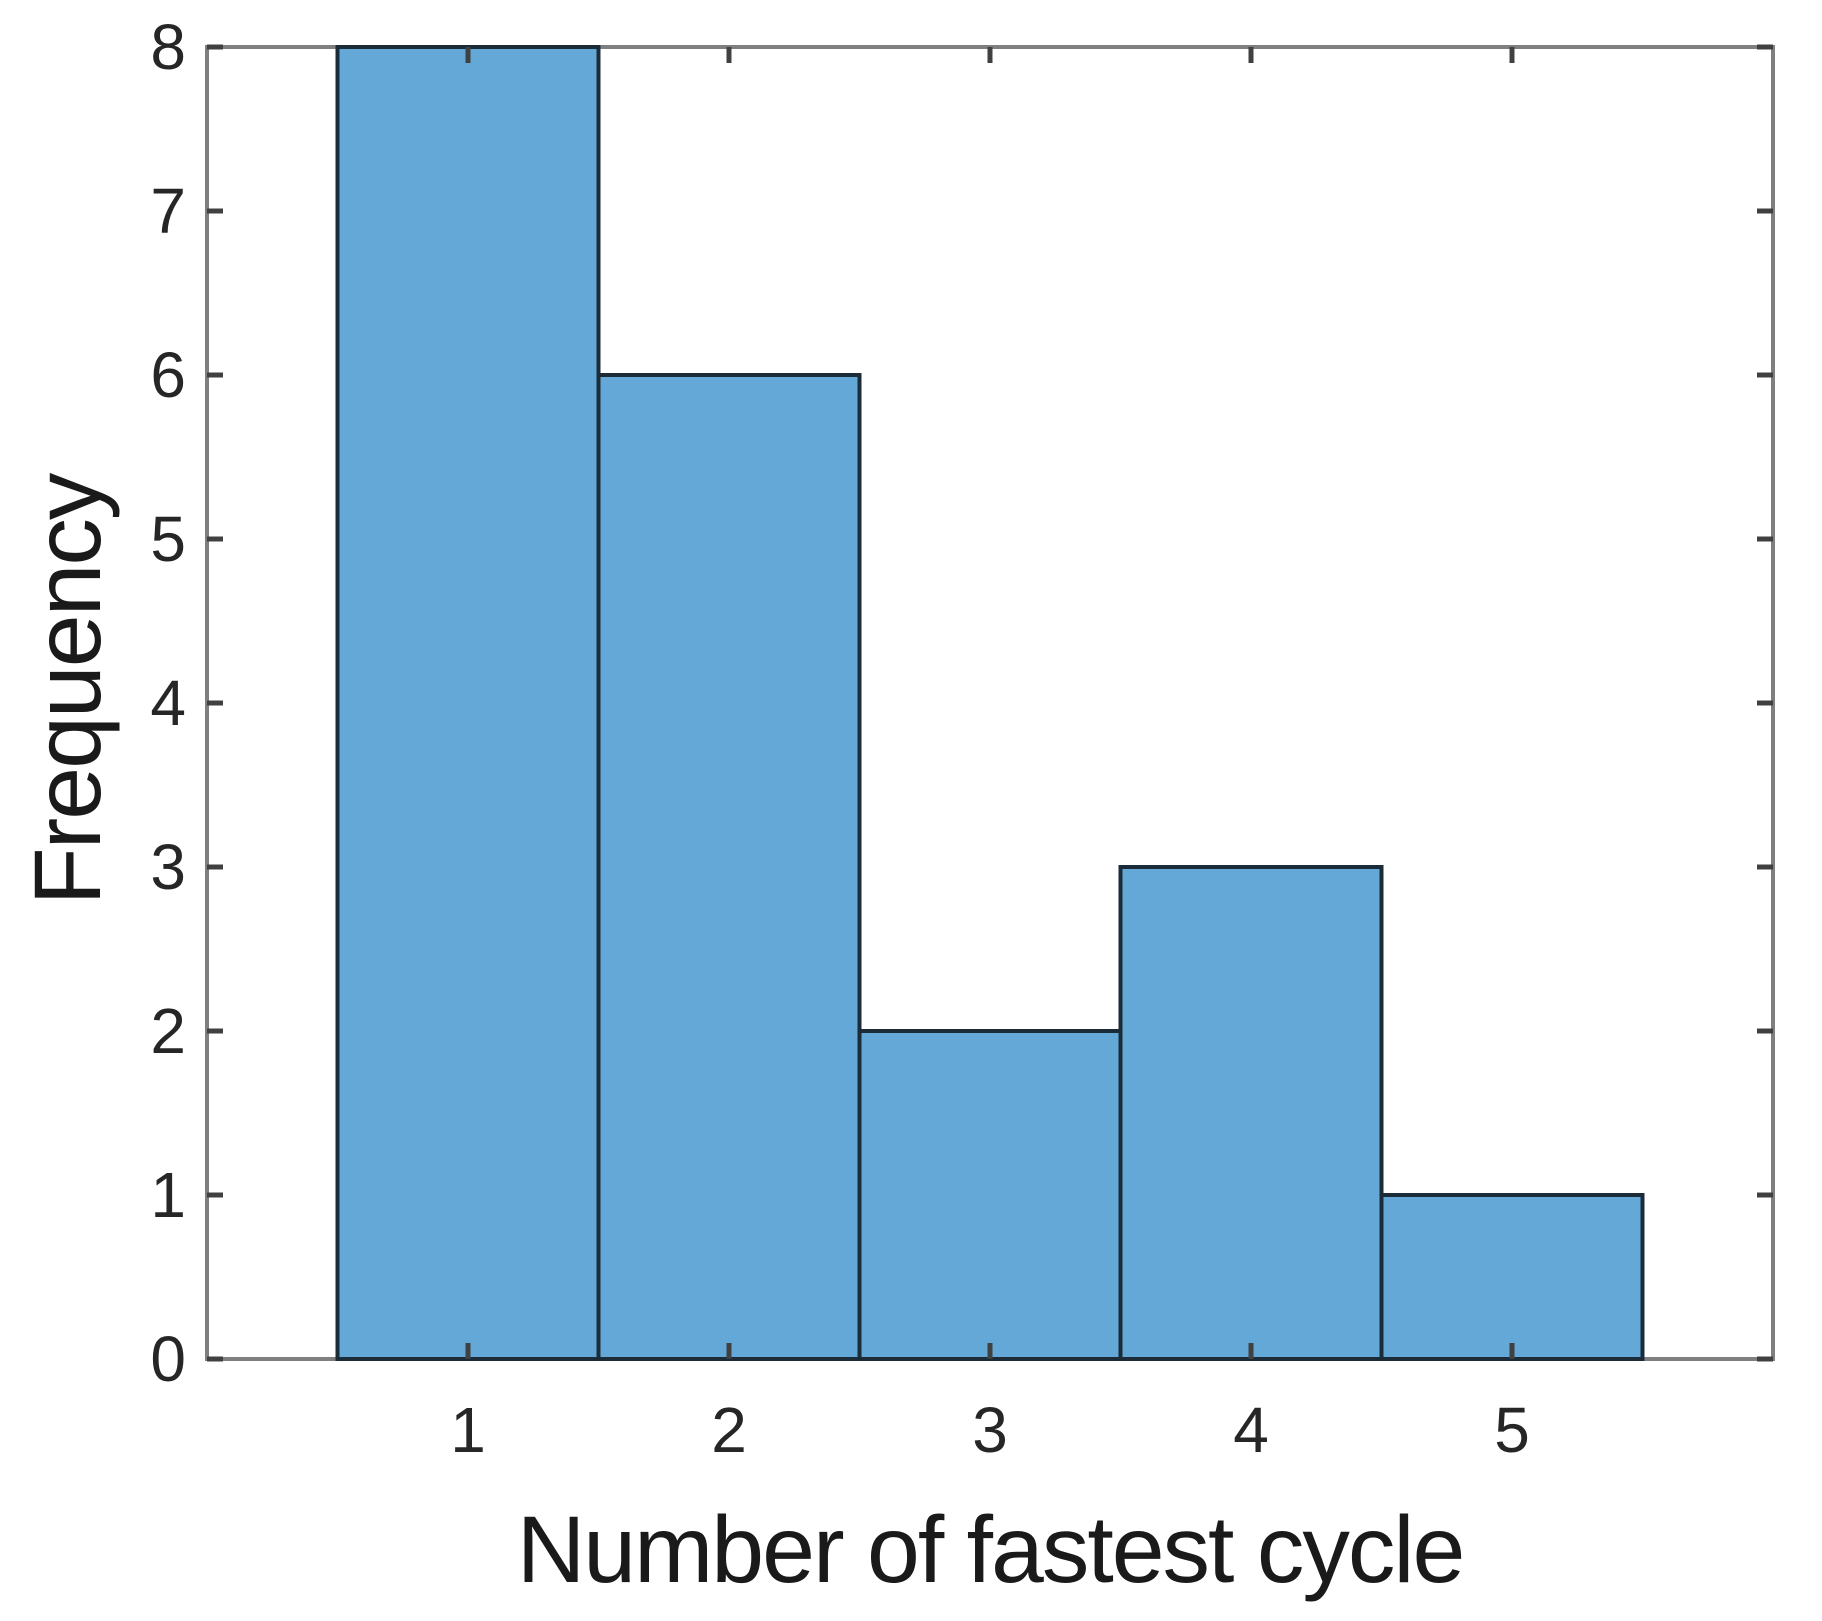 The height and width of the screenshot is (1621, 1822). What do you see at coordinates (168, 1195) in the screenshot?
I see `y-tick-label-1: 1` at bounding box center [168, 1195].